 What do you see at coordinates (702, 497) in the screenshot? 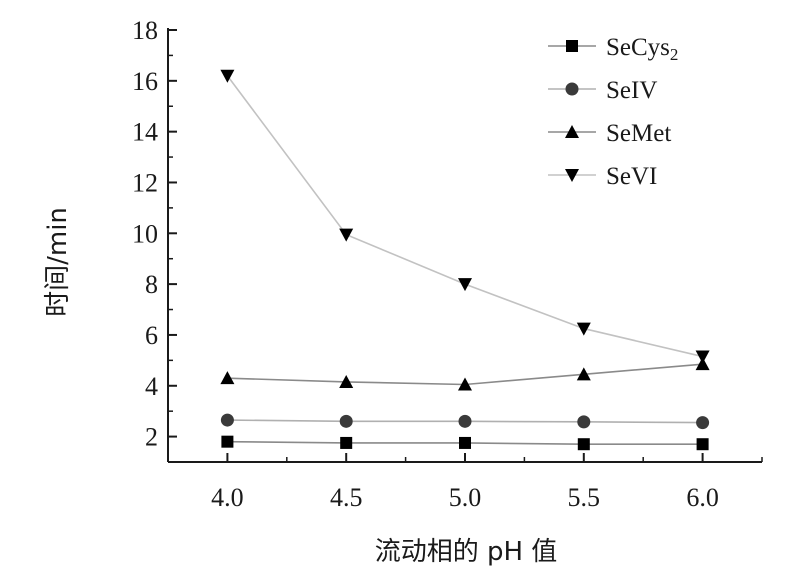
I see `x-tick-label: 6.0` at bounding box center [702, 497].